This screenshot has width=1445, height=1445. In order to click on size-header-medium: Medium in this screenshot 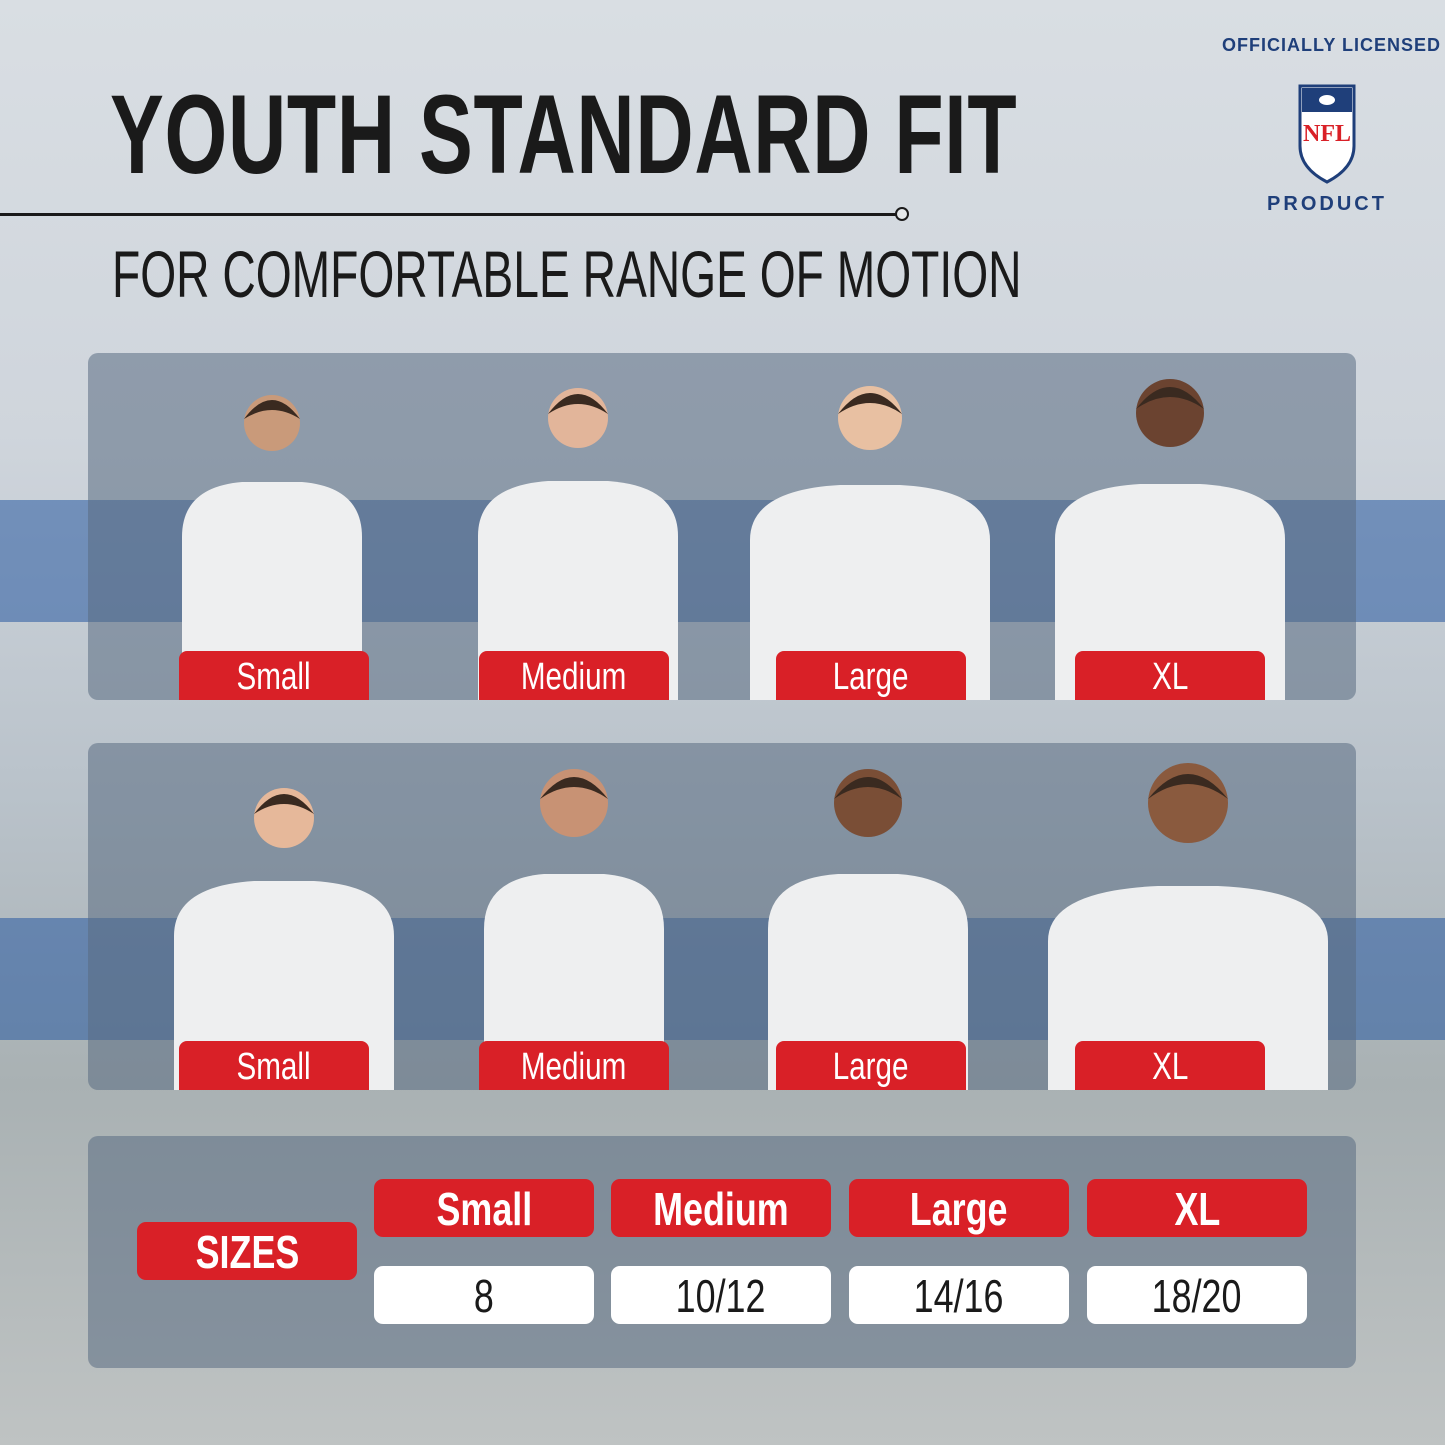, I will do `click(721, 1208)`.